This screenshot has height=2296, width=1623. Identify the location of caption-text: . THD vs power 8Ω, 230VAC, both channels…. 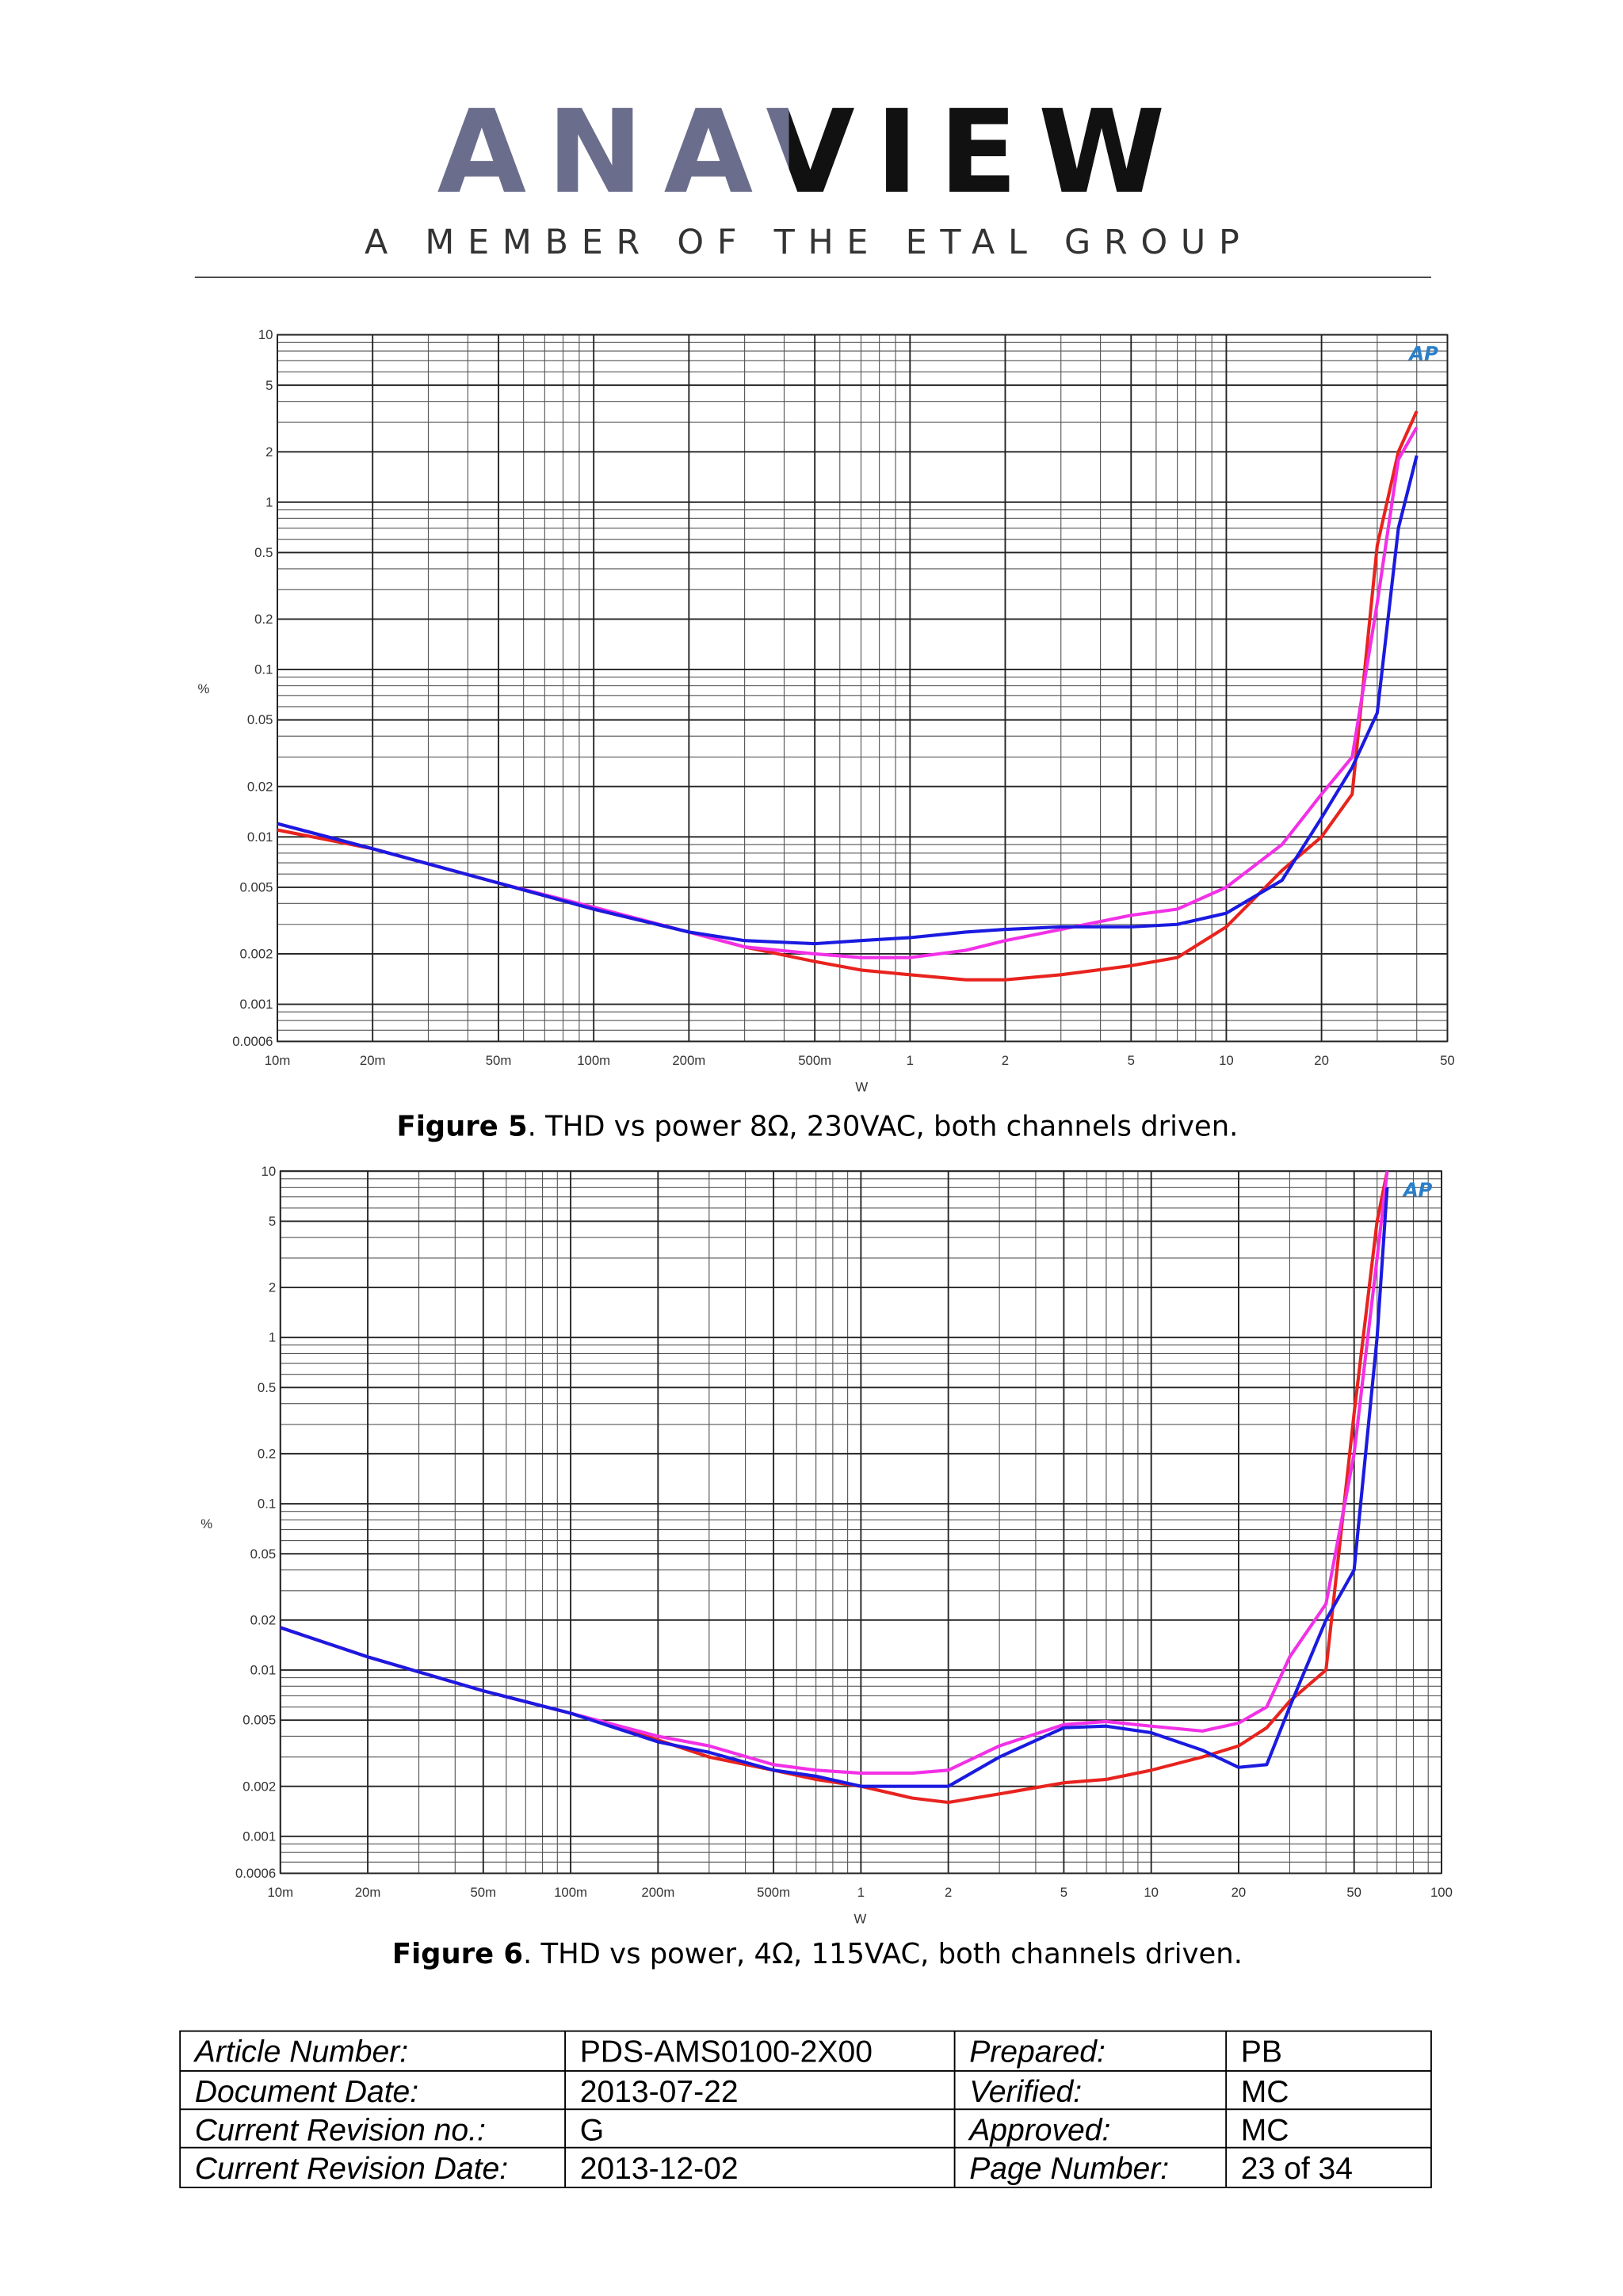
(883, 1127).